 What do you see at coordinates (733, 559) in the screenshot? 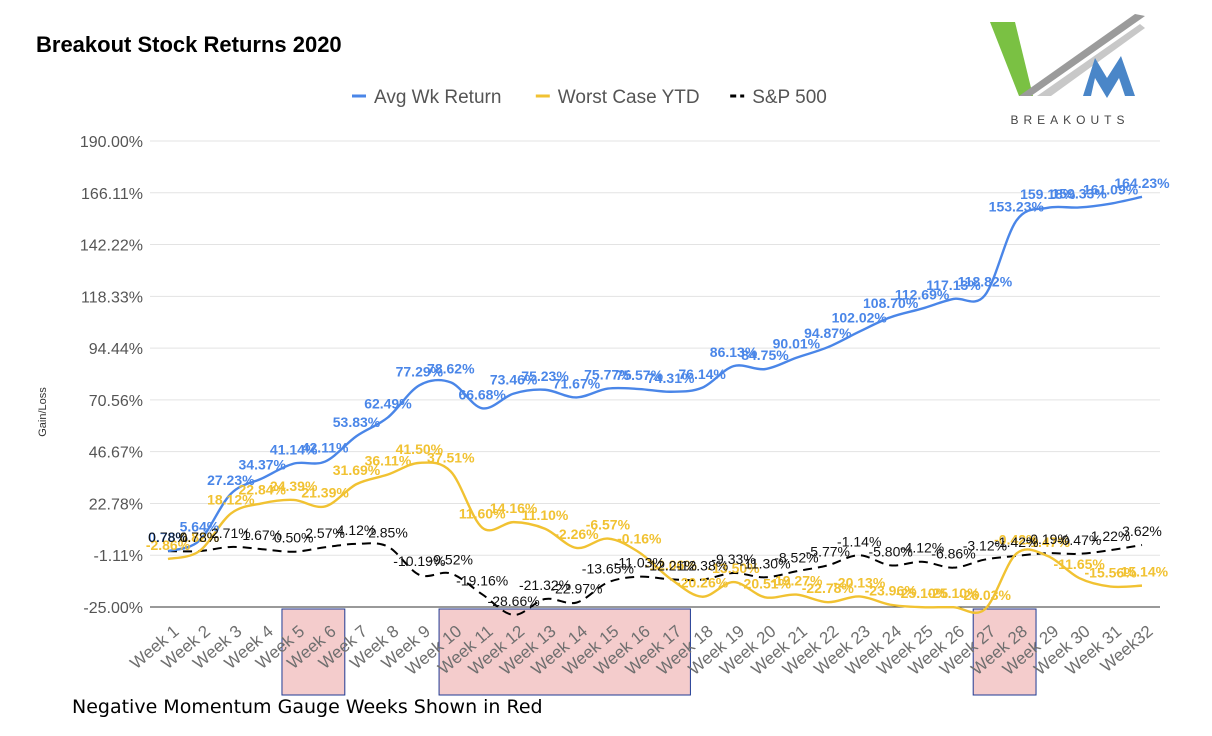
I see `data-label-s-p-500: -9.33%` at bounding box center [733, 559].